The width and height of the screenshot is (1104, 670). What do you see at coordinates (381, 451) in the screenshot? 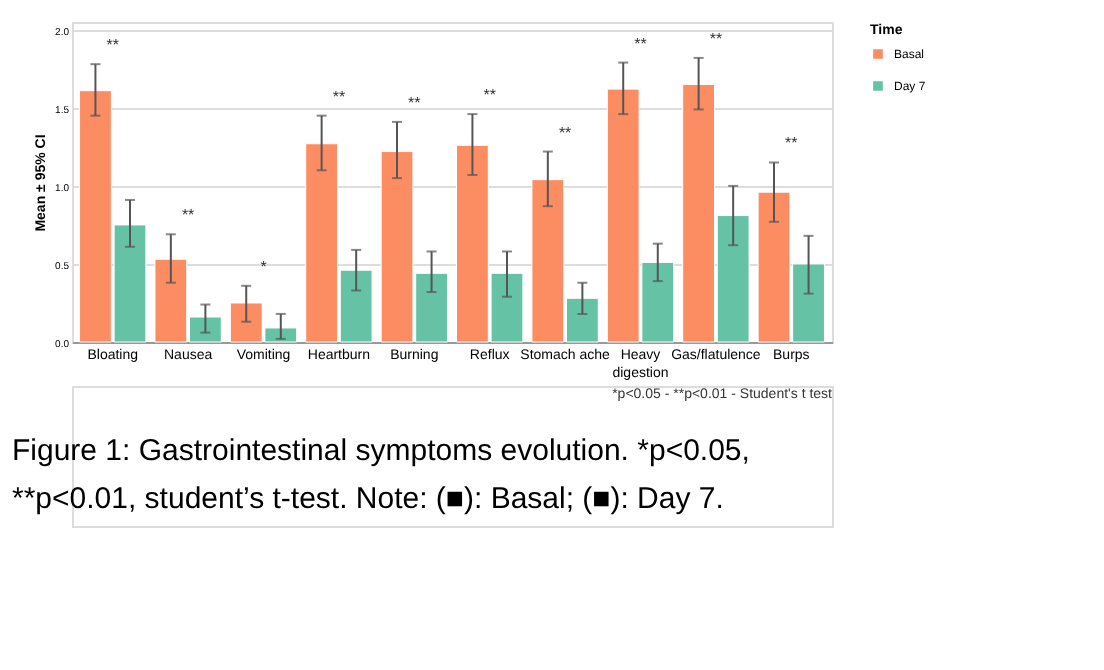
I see `caption: Figure 1: Gastrointestinal symptoms evolution. *p<0.05,` at bounding box center [381, 451].